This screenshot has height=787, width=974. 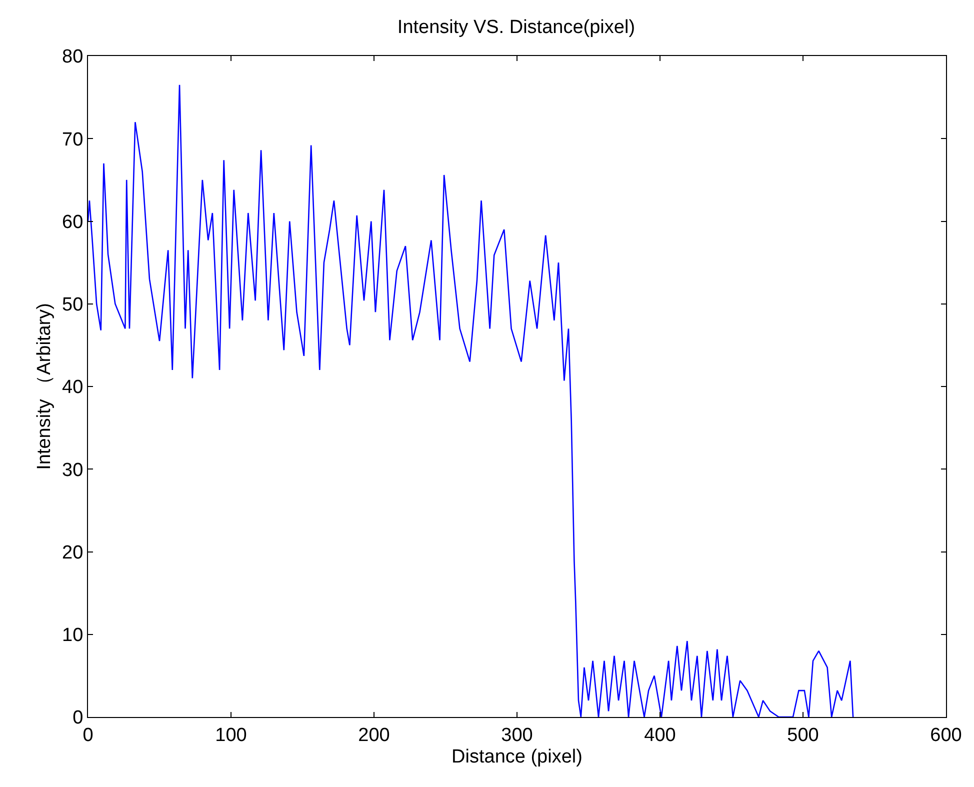 What do you see at coordinates (73, 222) in the screenshot?
I see `y-tick-label: 60` at bounding box center [73, 222].